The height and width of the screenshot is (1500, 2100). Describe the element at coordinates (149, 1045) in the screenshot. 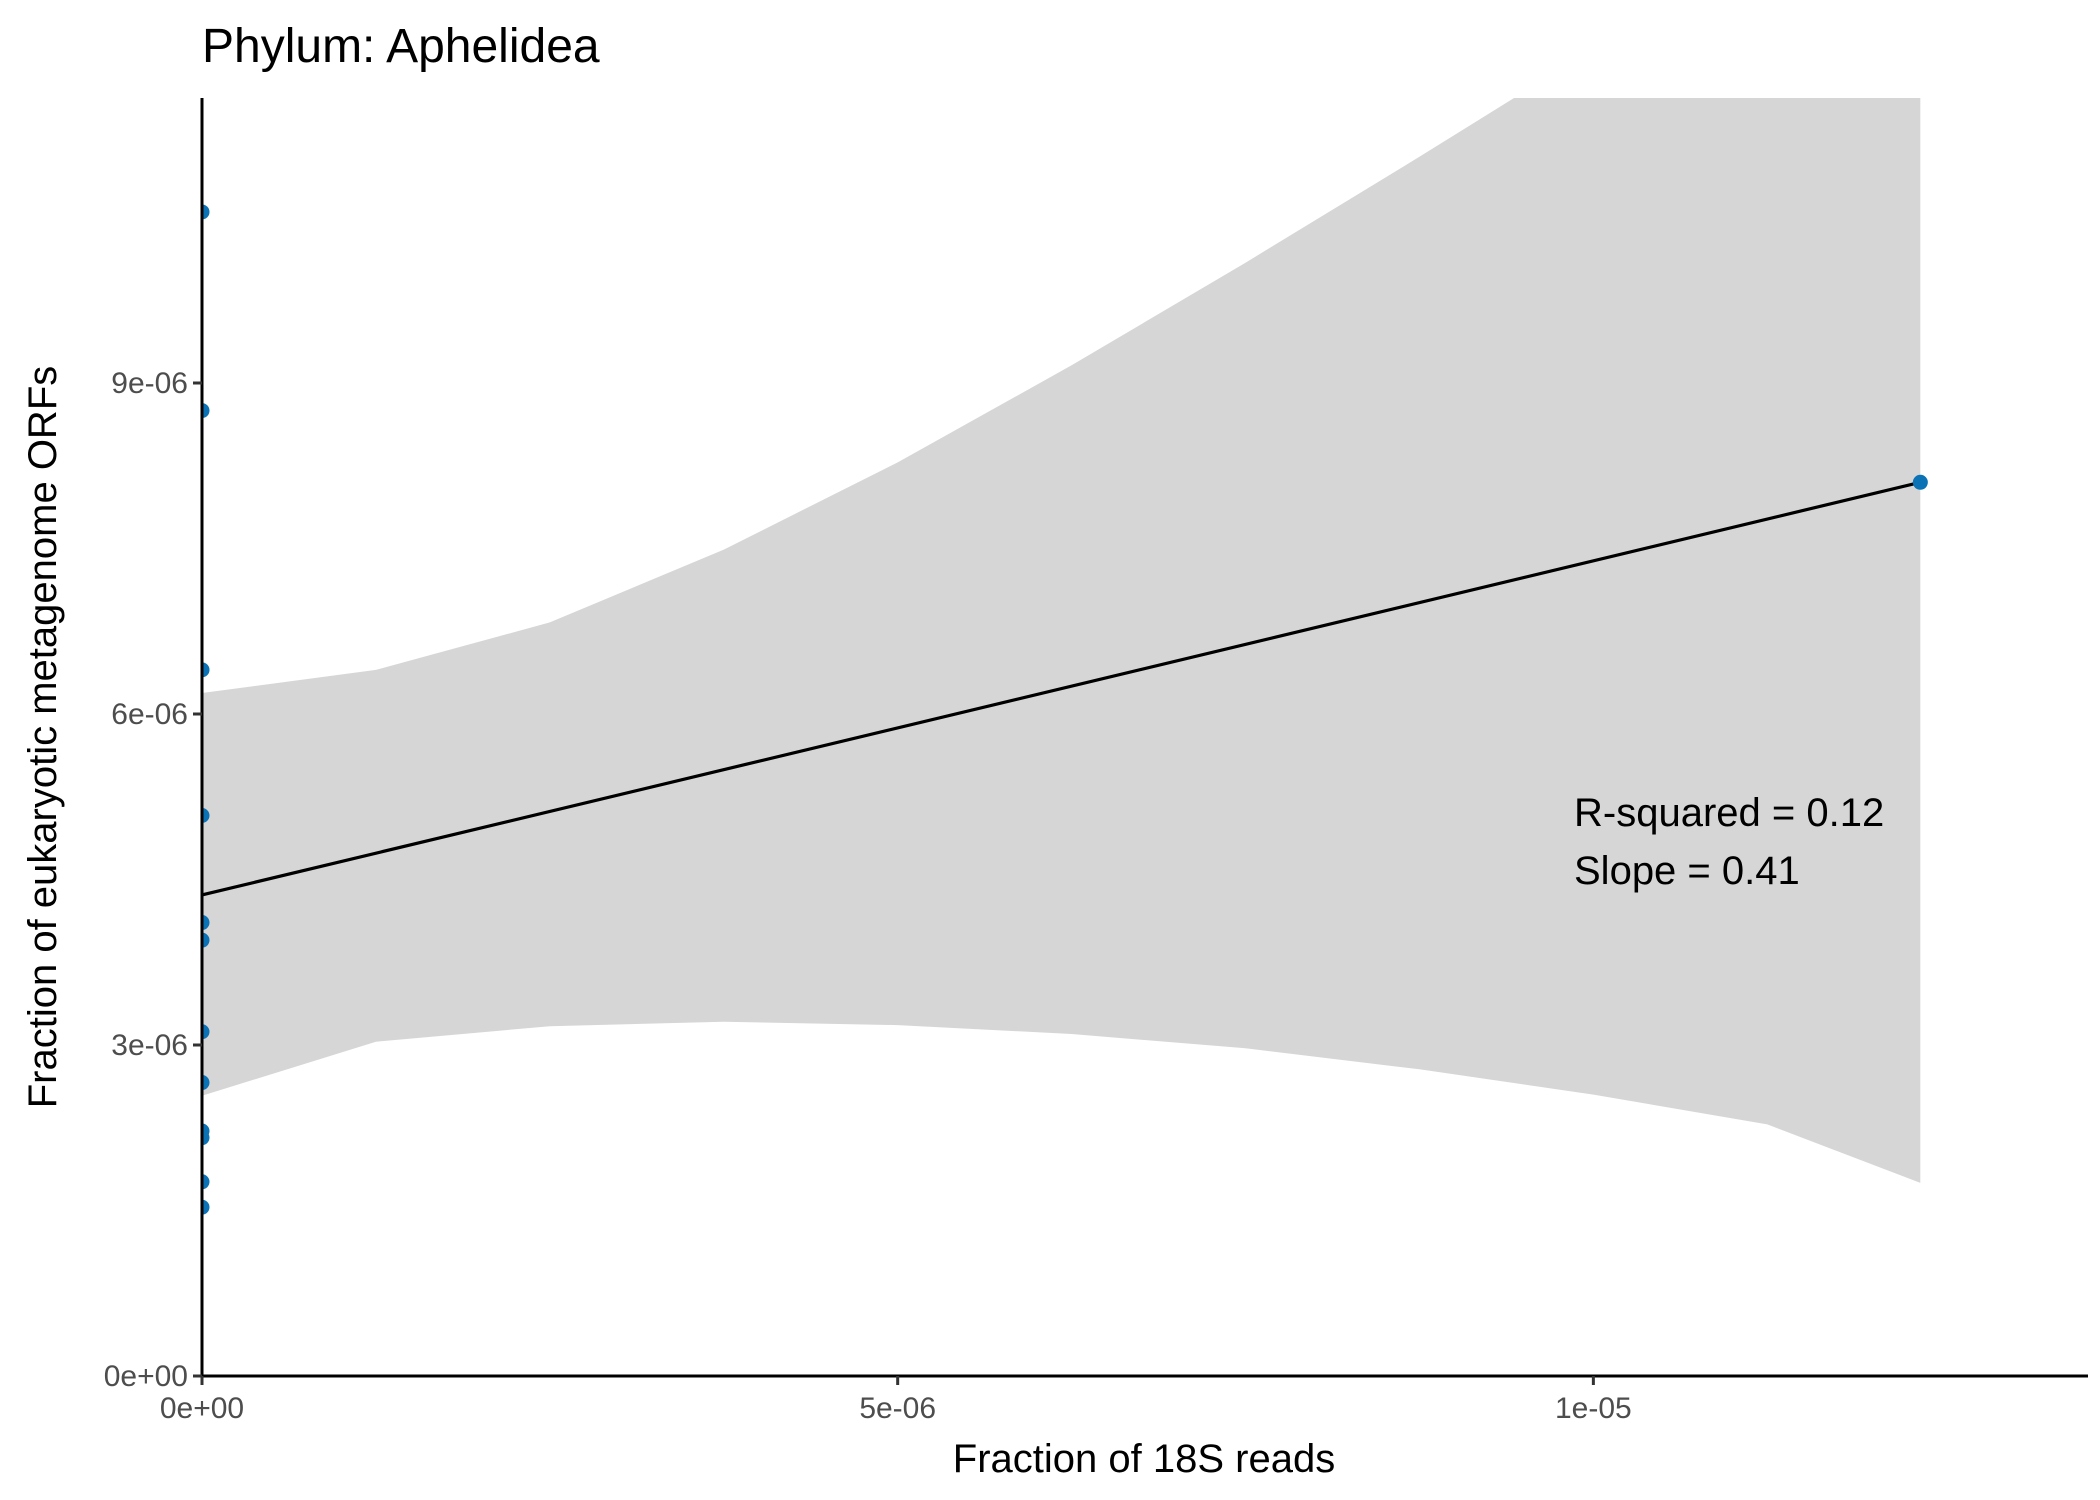

I see `y-tick-label: 3e-06` at that location.